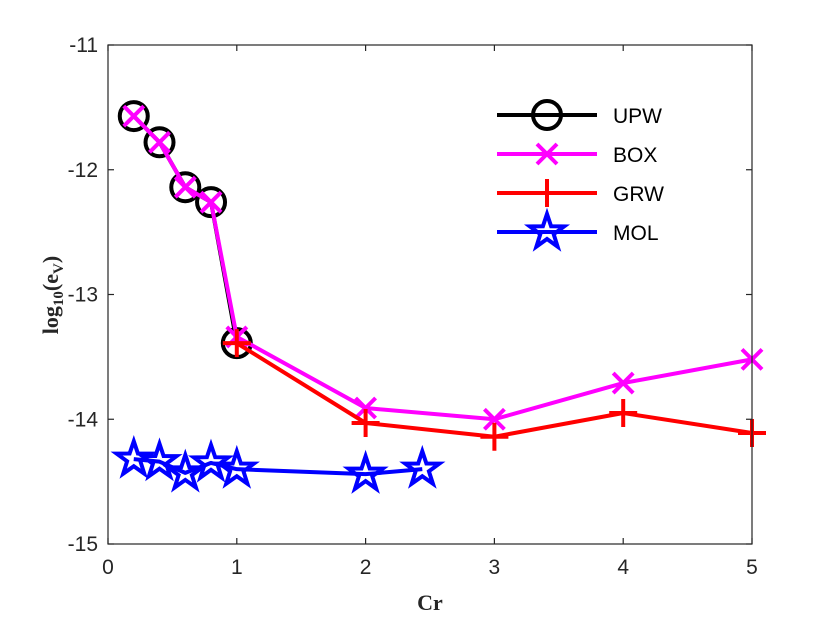 Image resolution: width=830 pixels, height=622 pixels. I want to click on legend-label: BOX, so click(635, 155).